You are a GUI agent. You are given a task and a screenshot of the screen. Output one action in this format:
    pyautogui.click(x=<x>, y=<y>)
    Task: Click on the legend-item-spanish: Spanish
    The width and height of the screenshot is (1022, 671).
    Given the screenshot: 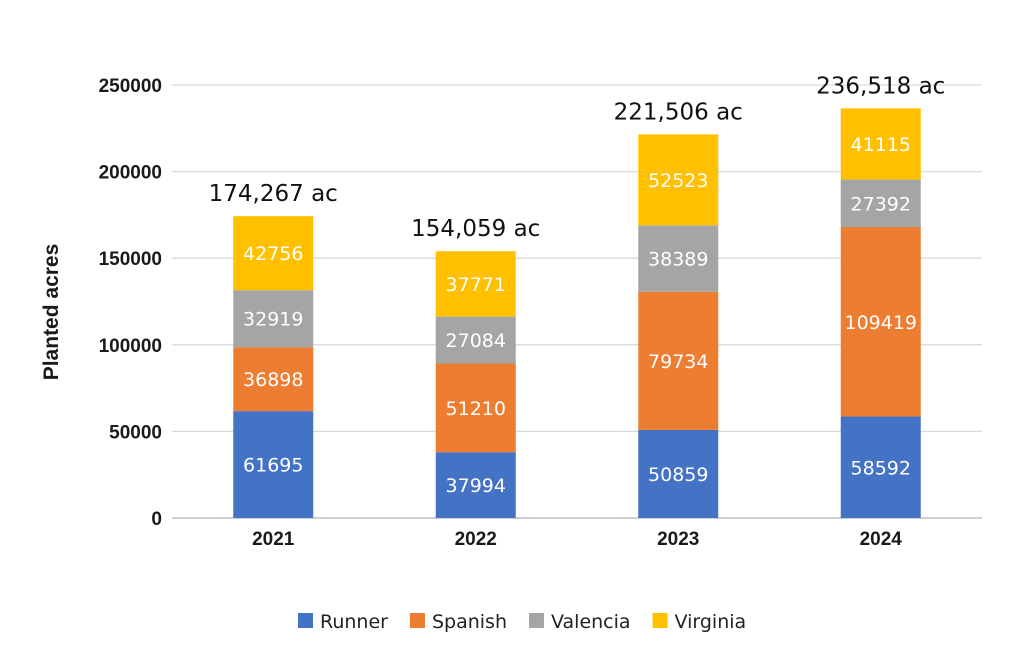 What is the action you would take?
    pyautogui.click(x=458, y=622)
    